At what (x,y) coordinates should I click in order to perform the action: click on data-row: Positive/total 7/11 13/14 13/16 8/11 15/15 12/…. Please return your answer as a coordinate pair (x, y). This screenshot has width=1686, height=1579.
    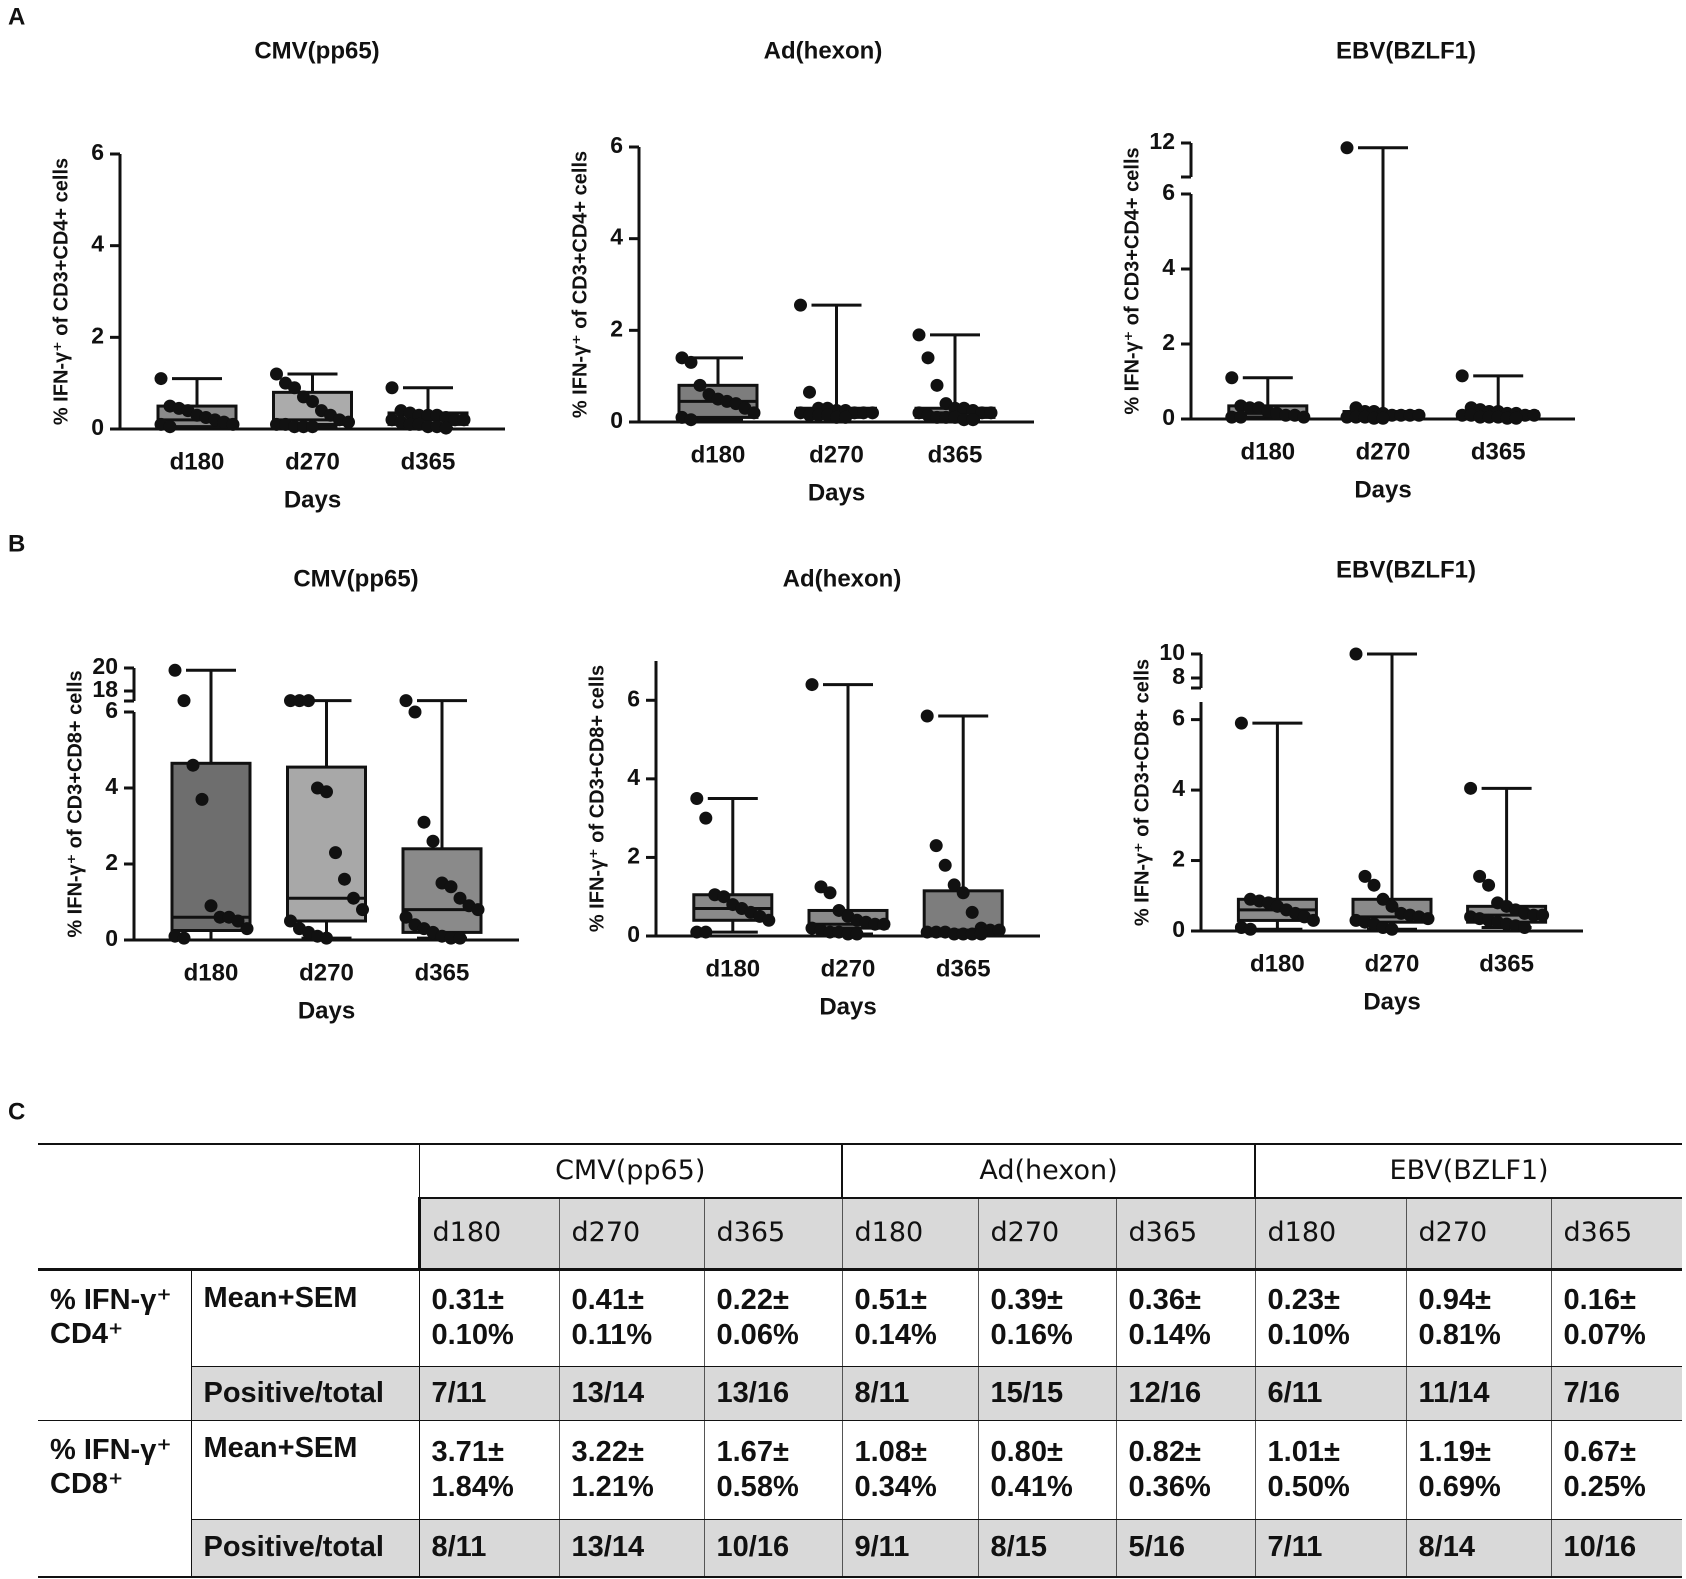
    Looking at the image, I should click on (860, 1393).